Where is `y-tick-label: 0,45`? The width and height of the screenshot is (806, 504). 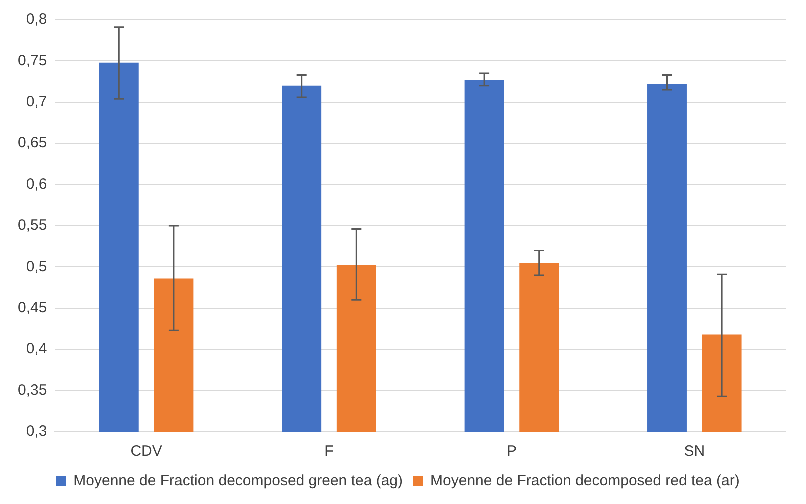
y-tick-label: 0,45 is located at coordinates (33, 308).